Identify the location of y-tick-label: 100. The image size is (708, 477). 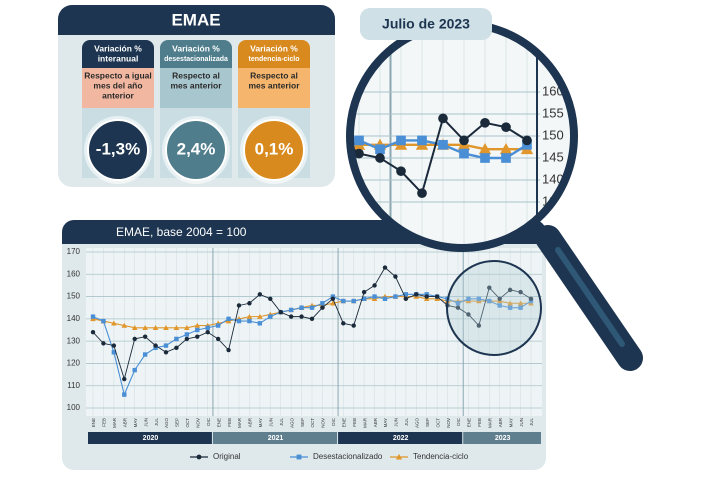
(74, 407).